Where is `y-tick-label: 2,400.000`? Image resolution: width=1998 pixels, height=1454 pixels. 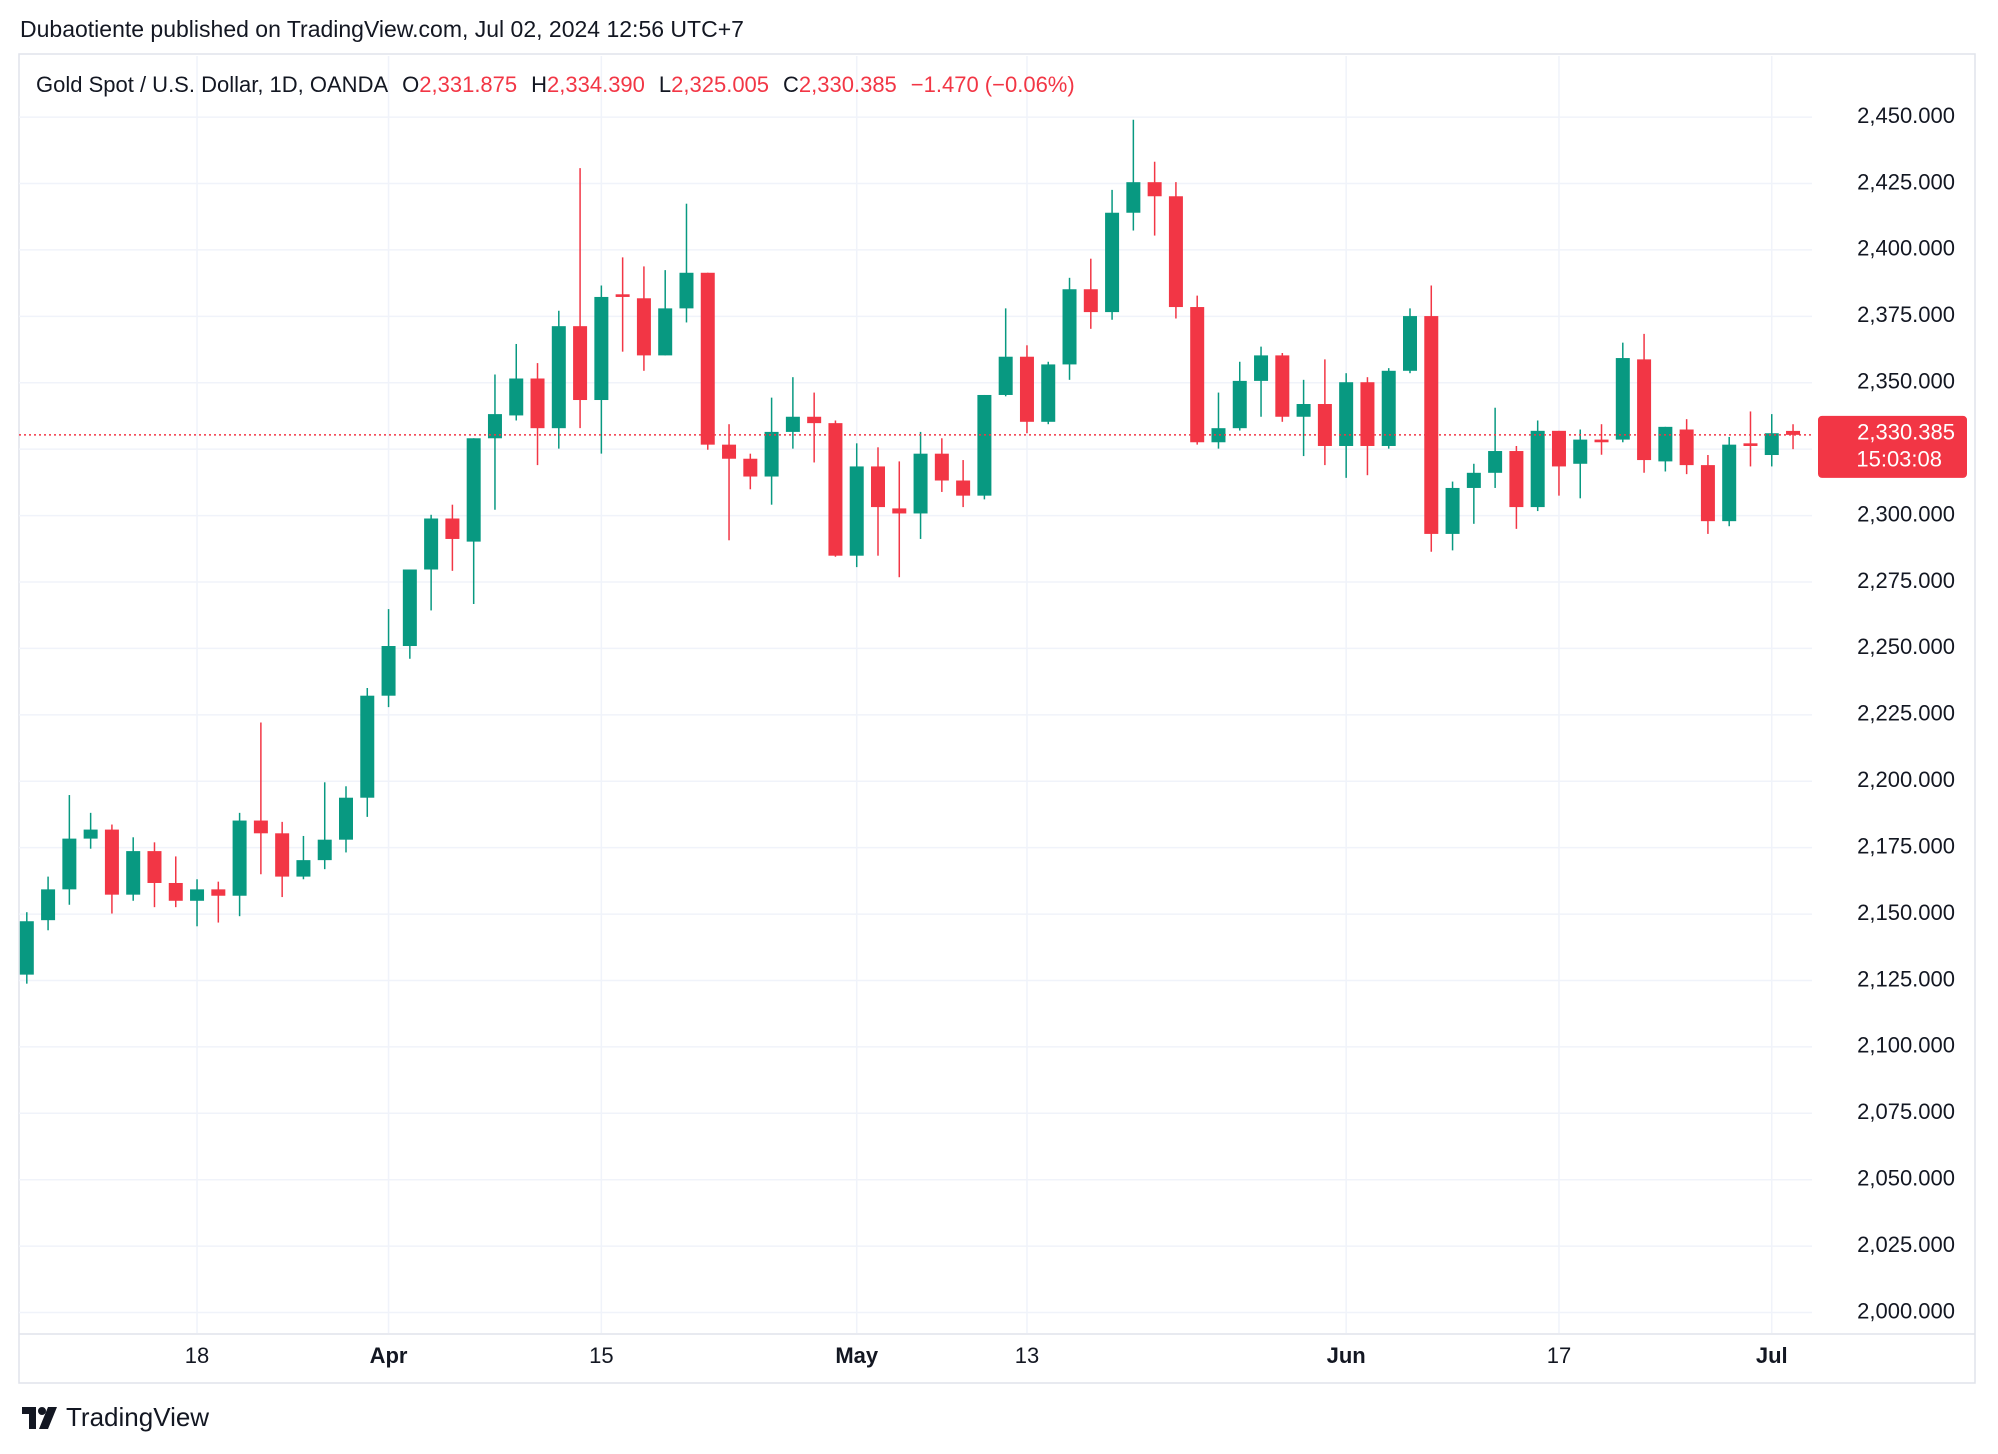
y-tick-label: 2,400.000 is located at coordinates (1906, 248).